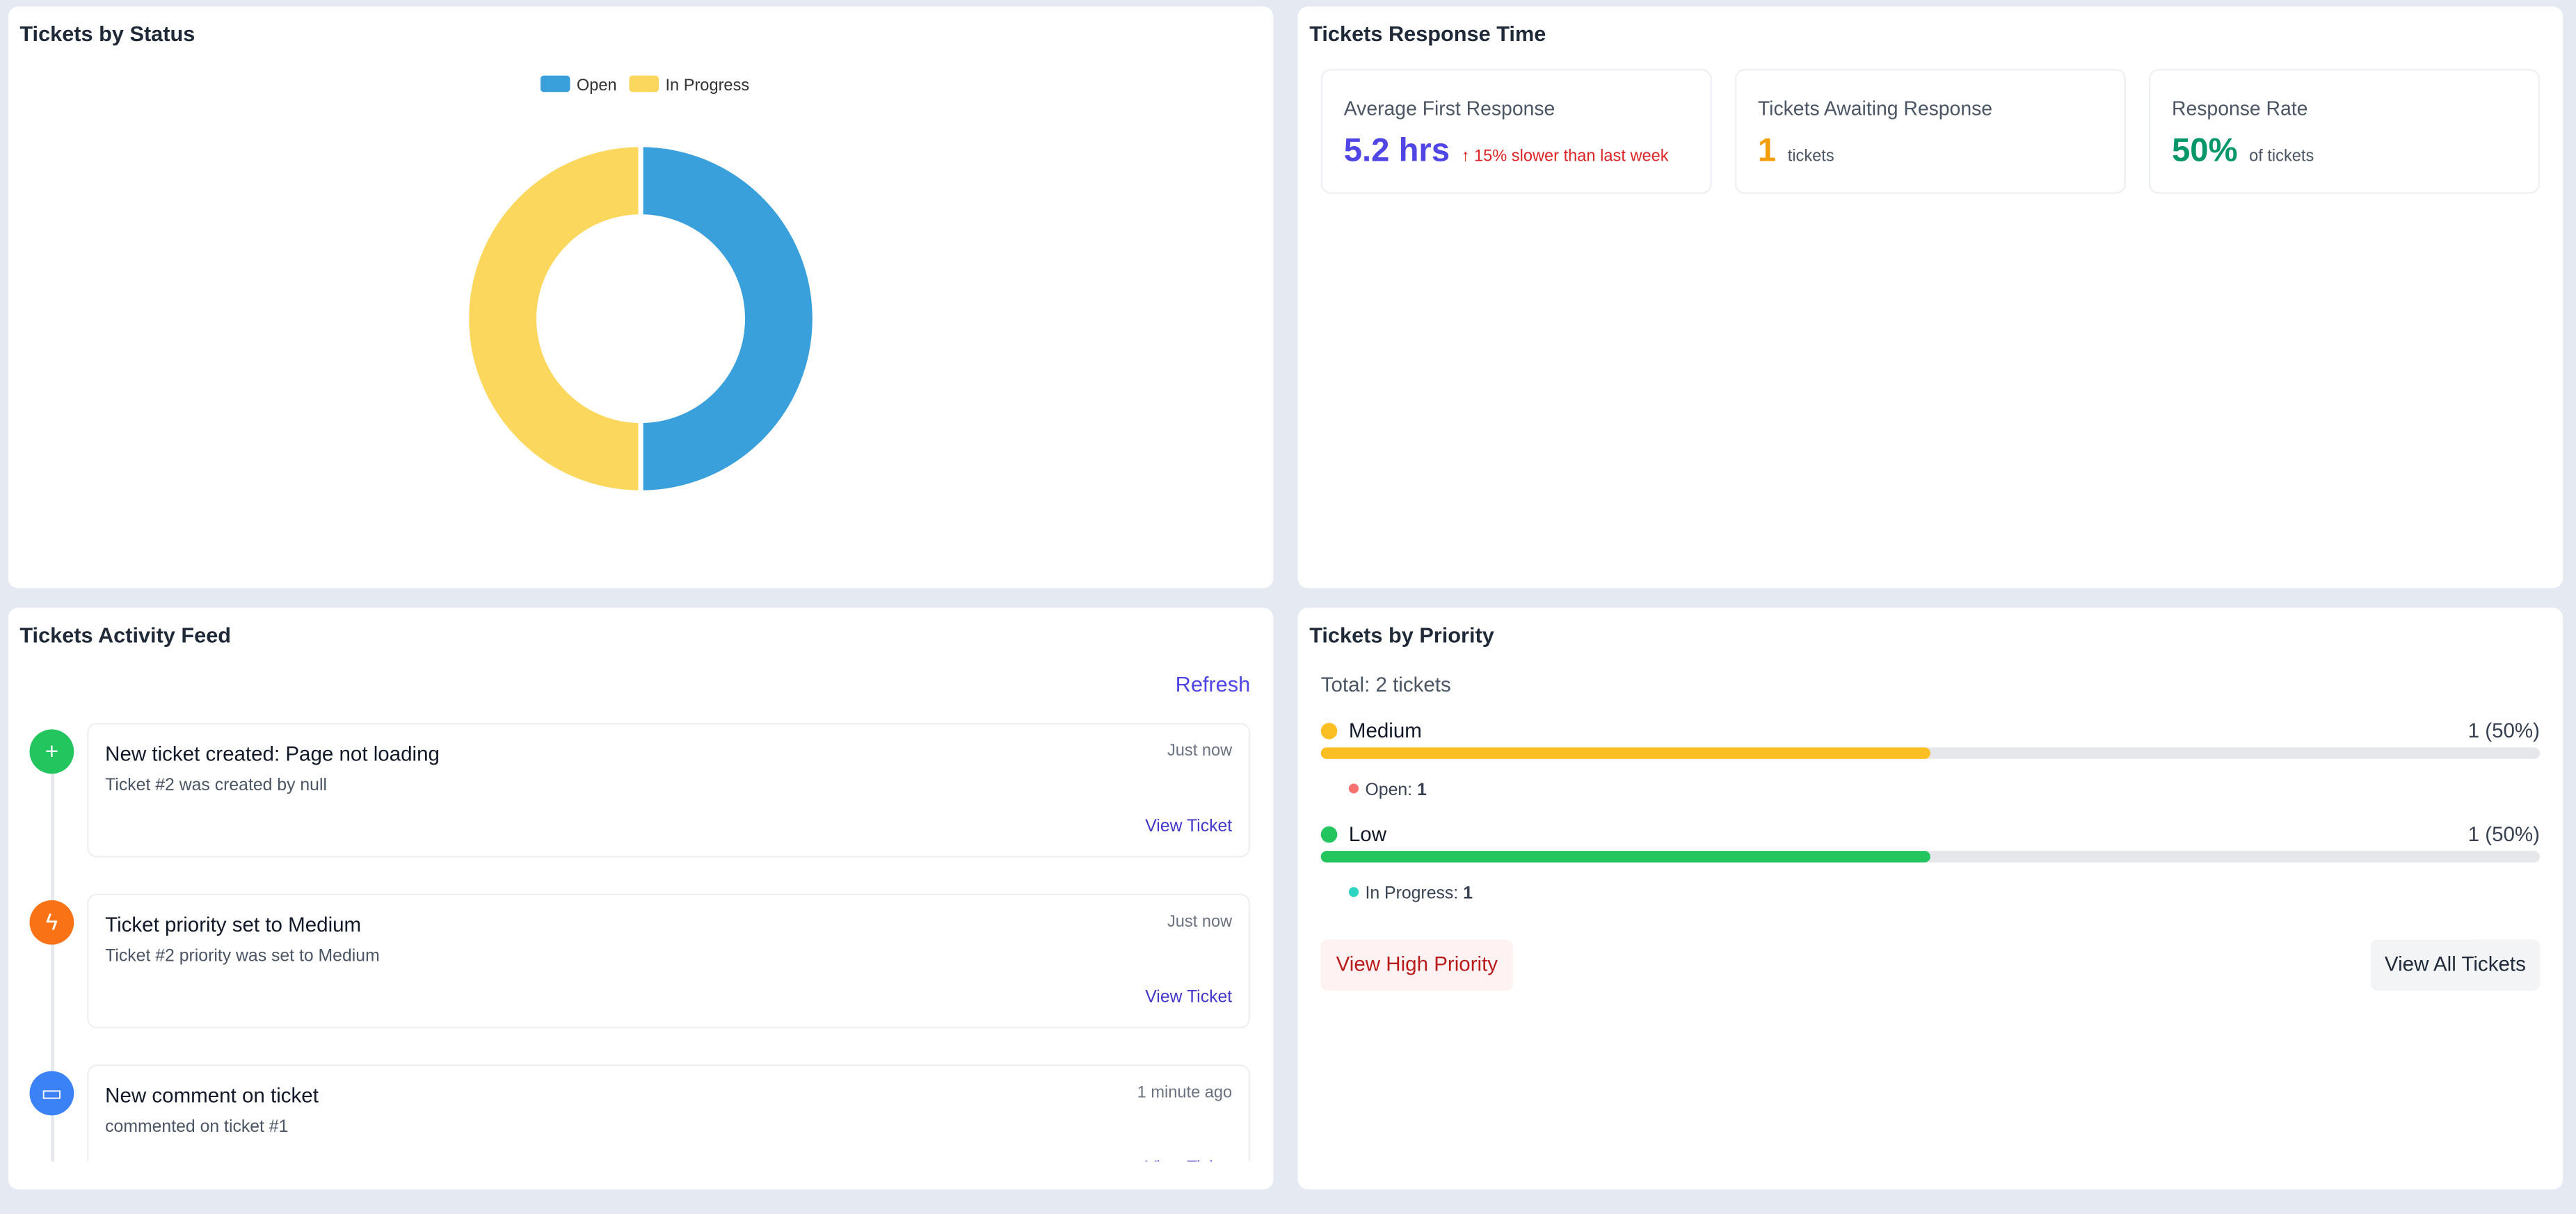 This screenshot has height=1214, width=2576. I want to click on activity-description: commented on ticket #1, so click(197, 1127).